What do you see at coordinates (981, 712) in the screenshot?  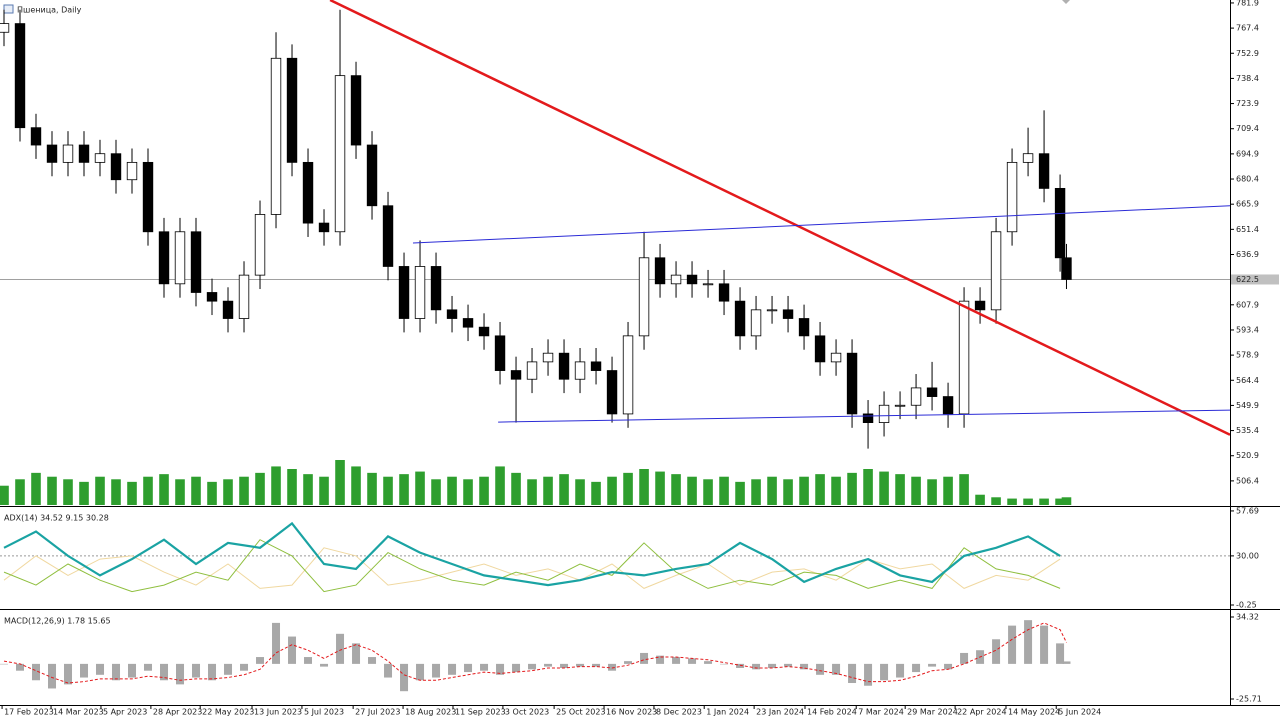 I see `x-tick-label: 22 Apr 2024` at bounding box center [981, 712].